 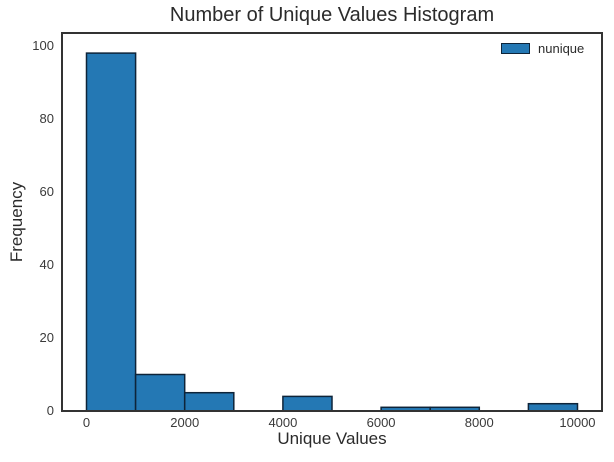 I want to click on legend-swatch-icon, so click(x=515, y=48).